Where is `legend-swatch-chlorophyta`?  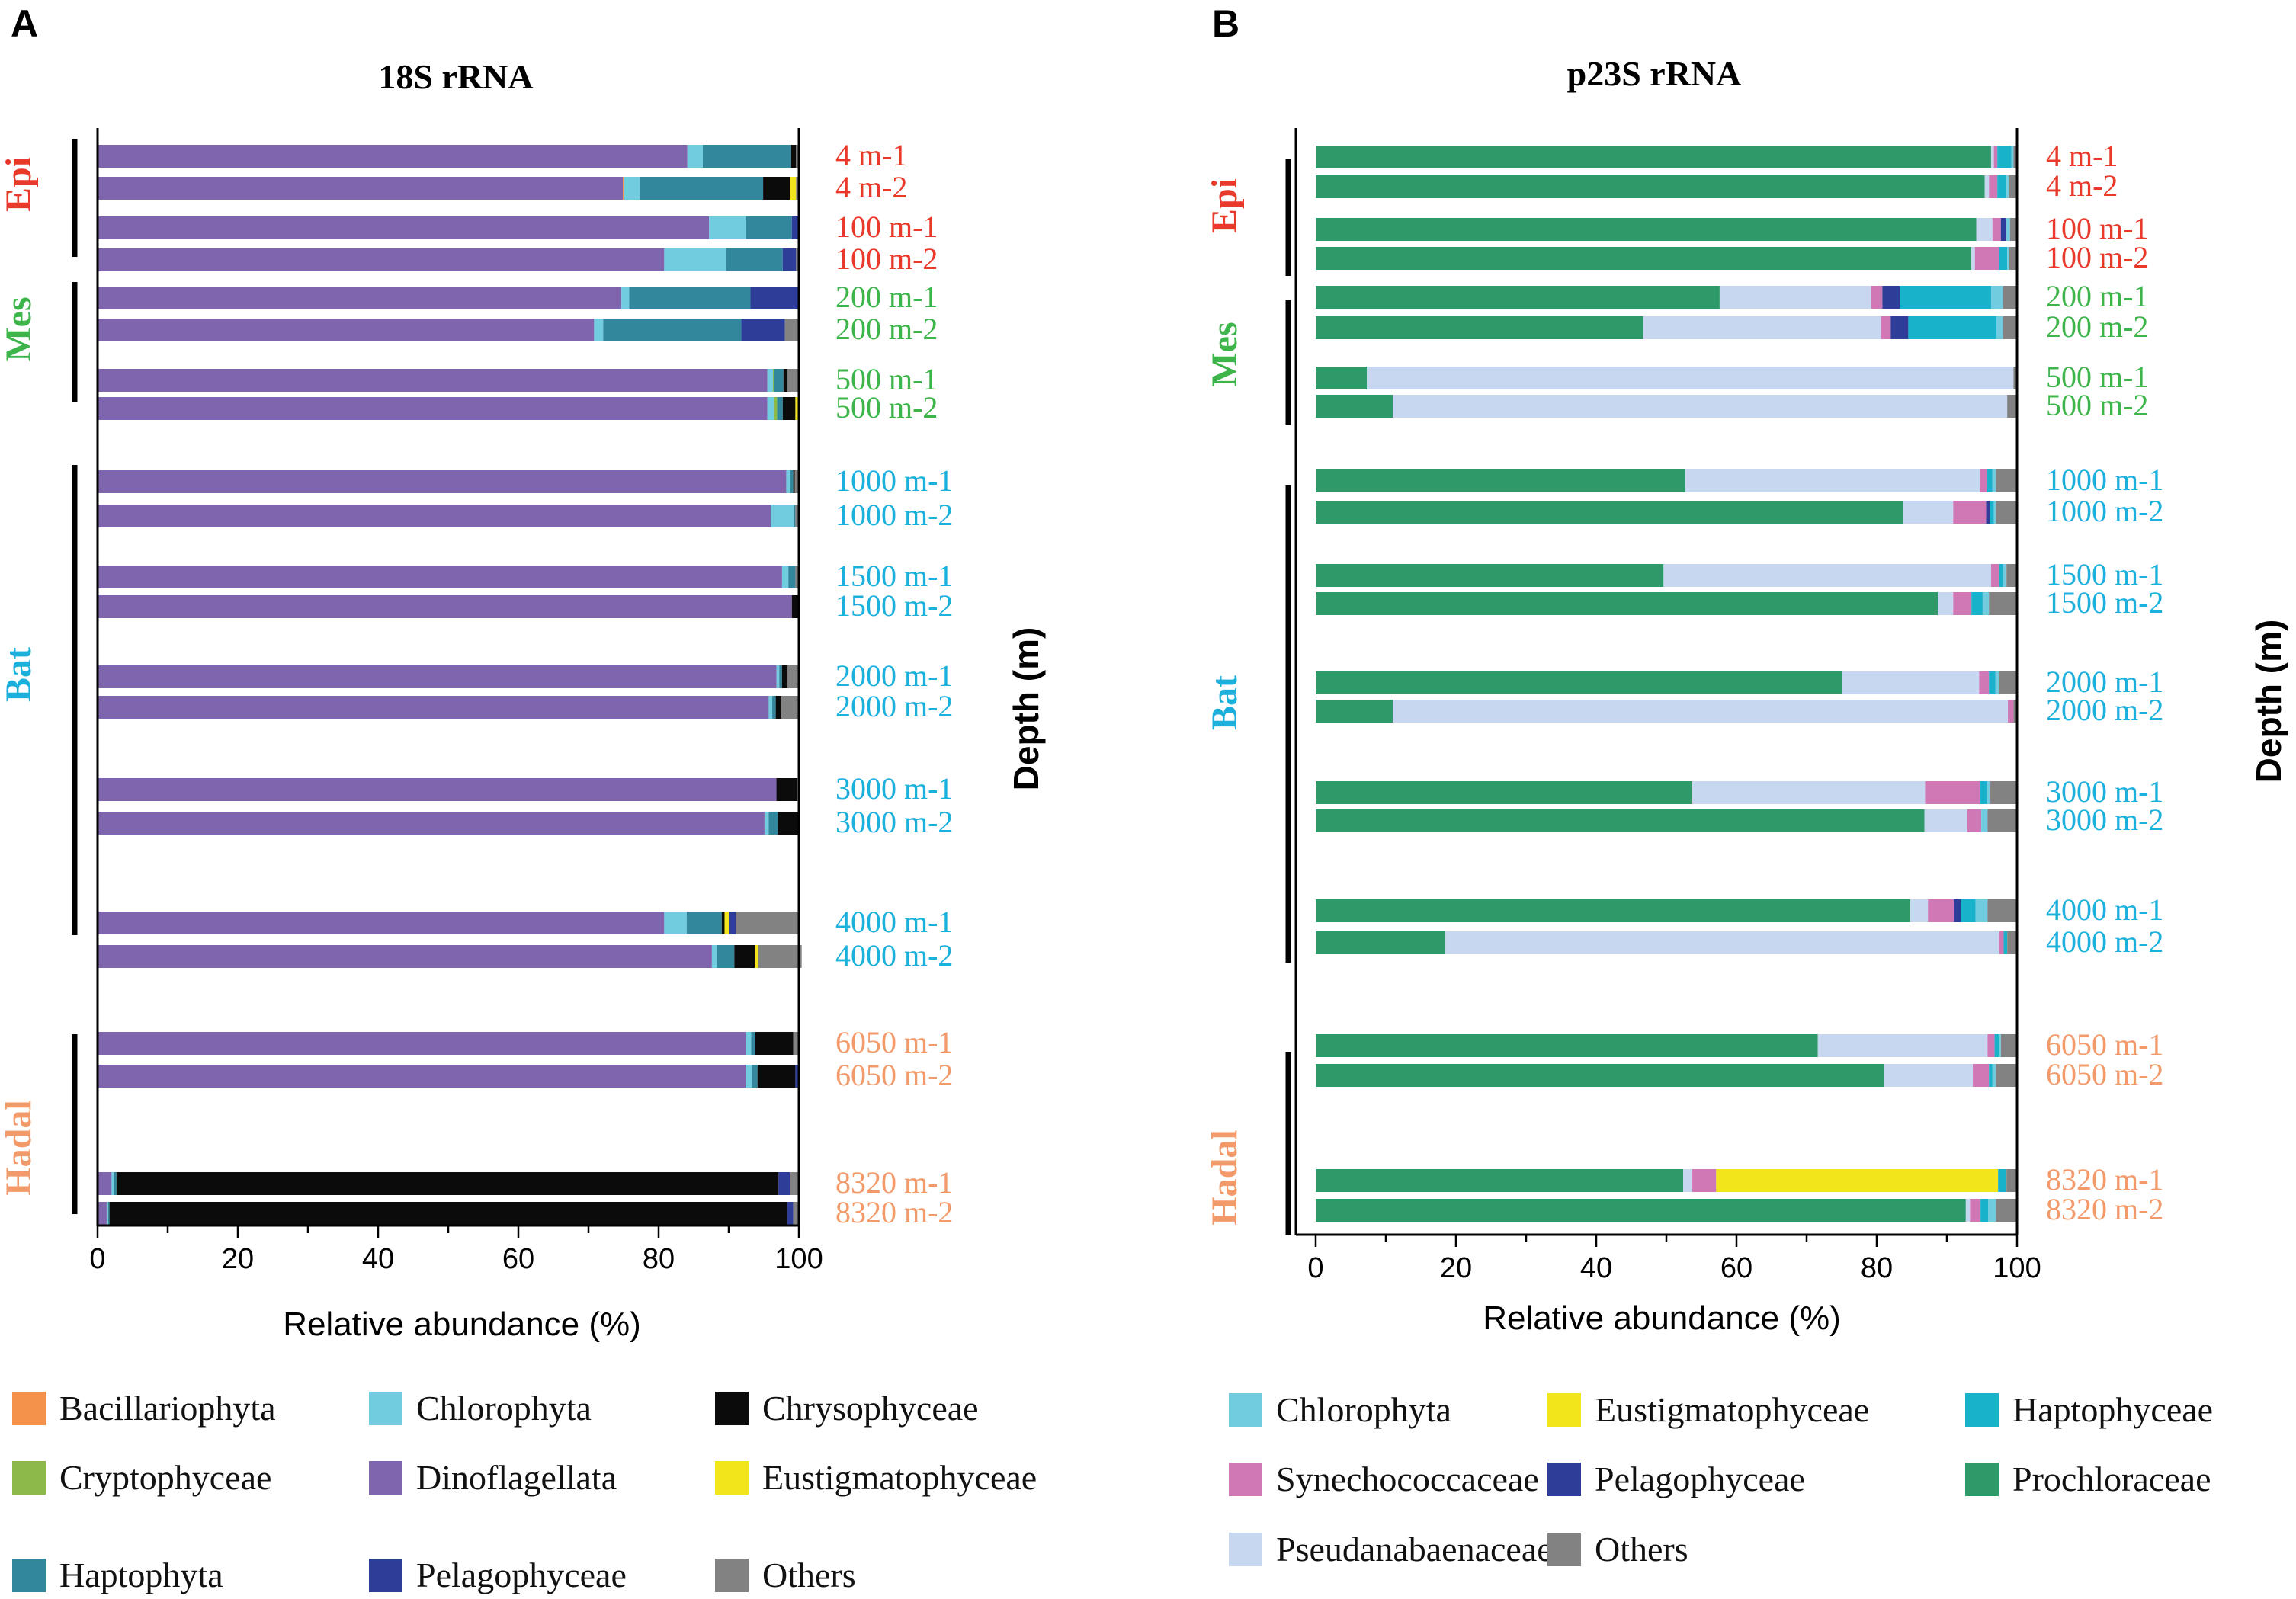
legend-swatch-chlorophyta is located at coordinates (1245, 1410).